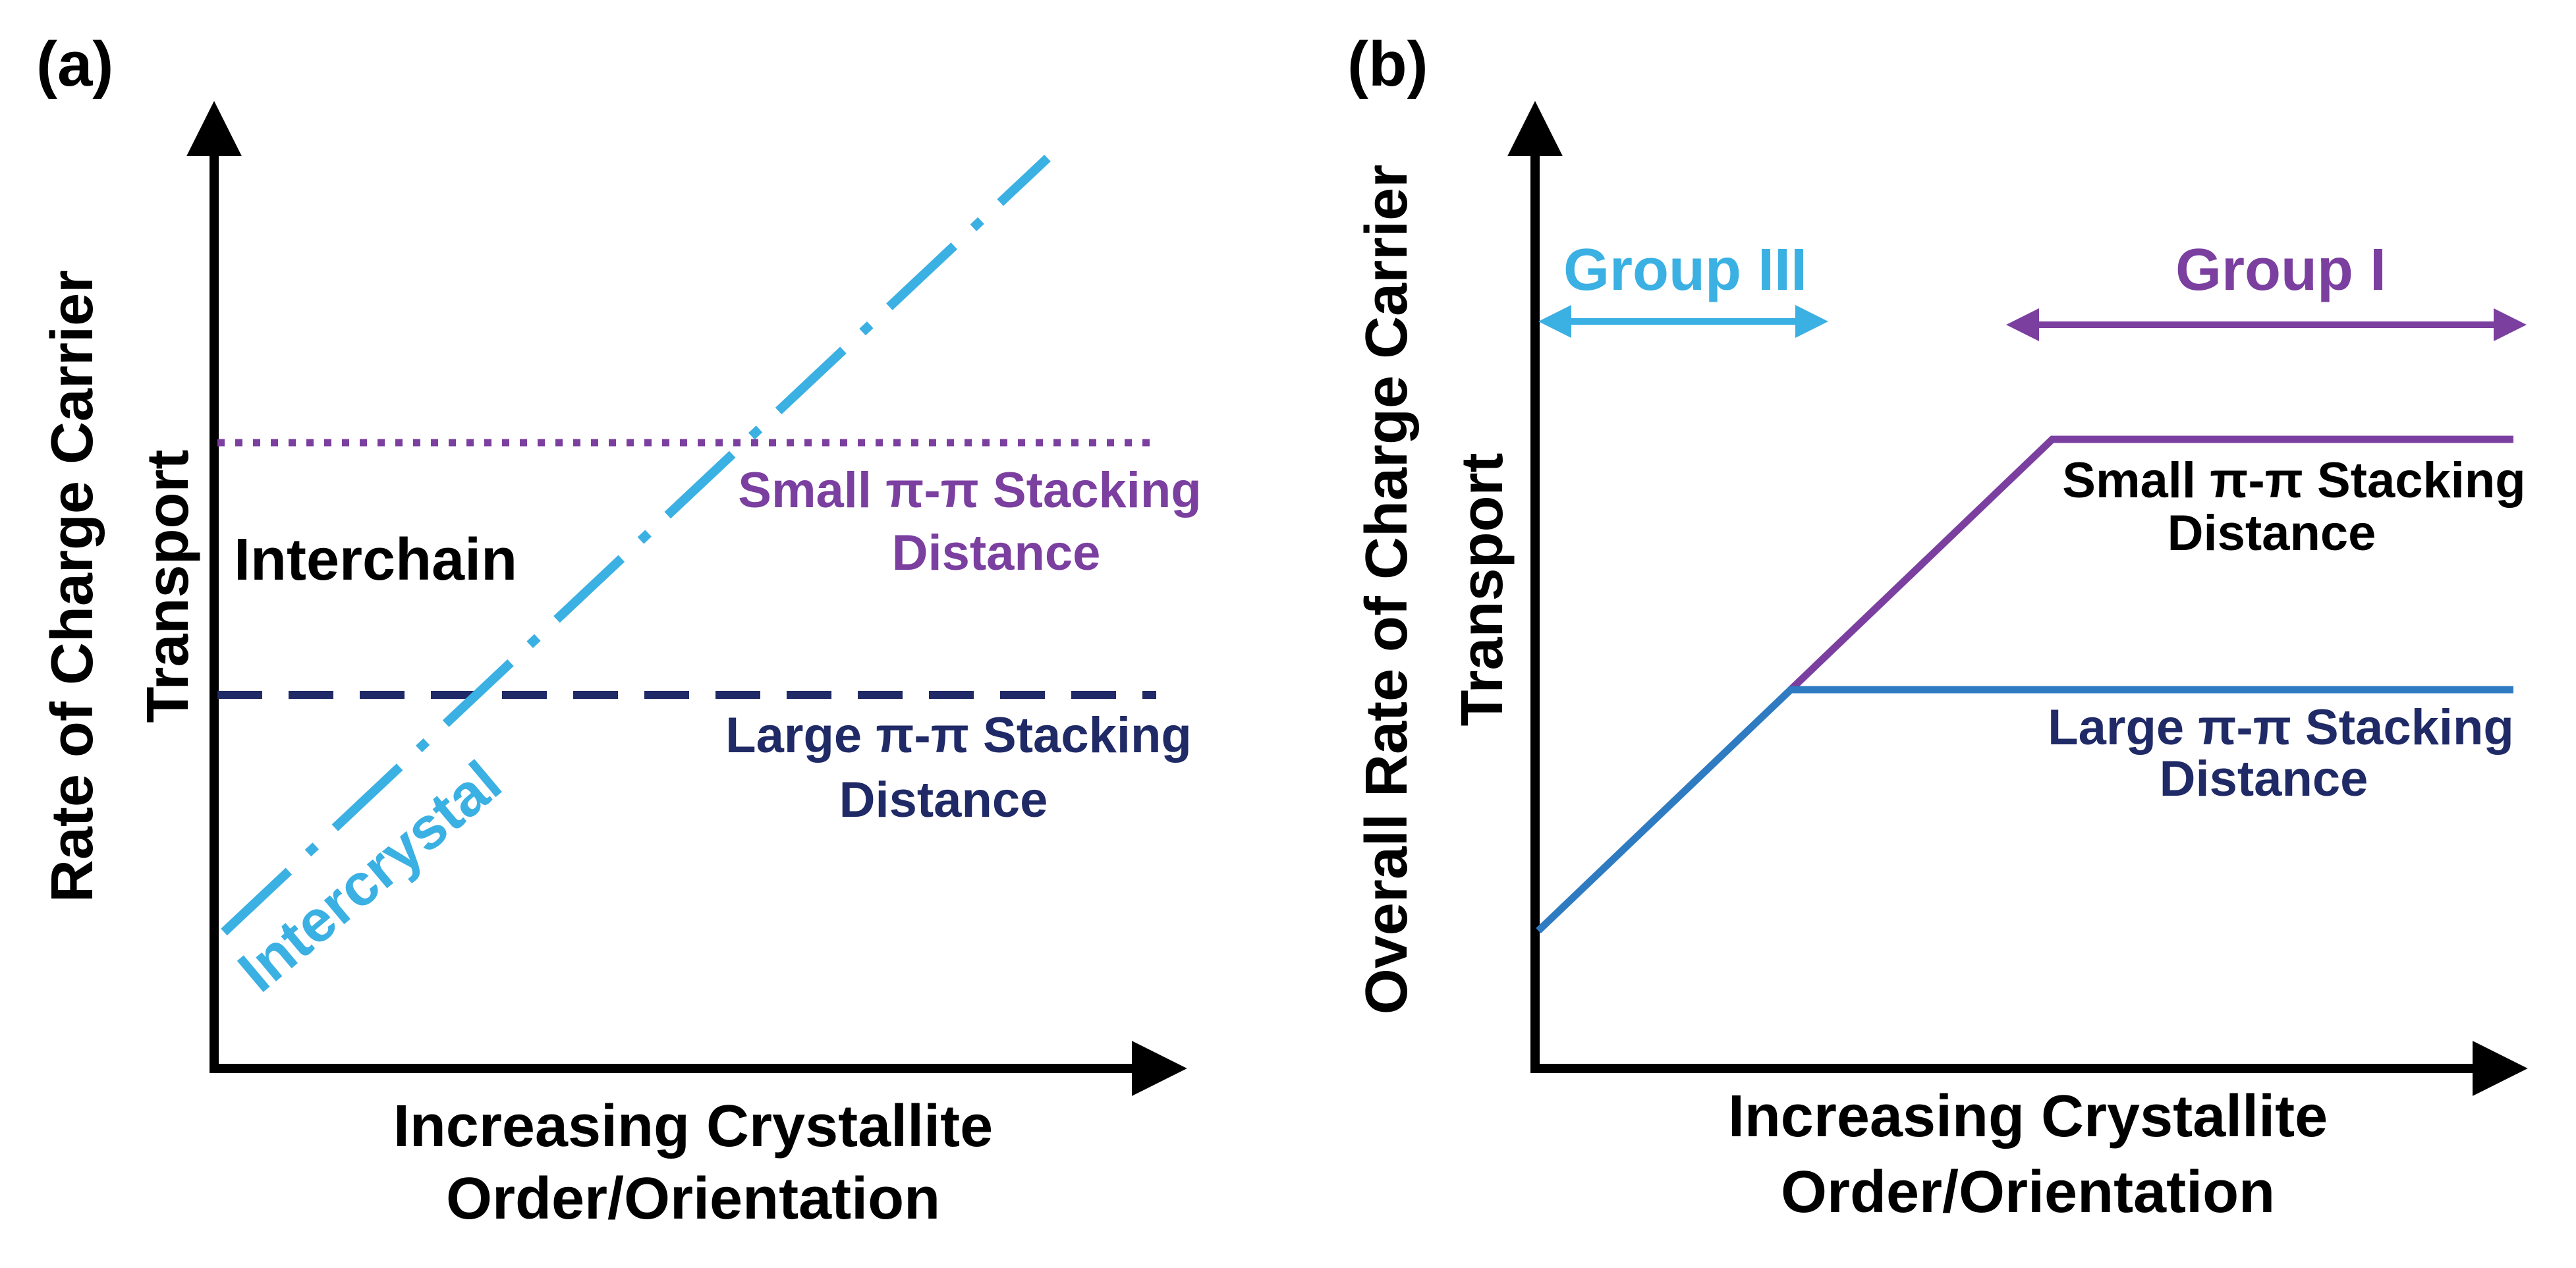  Describe the element at coordinates (2024, 810) in the screenshot. I see `panel-b-large-stacking-curve` at that location.